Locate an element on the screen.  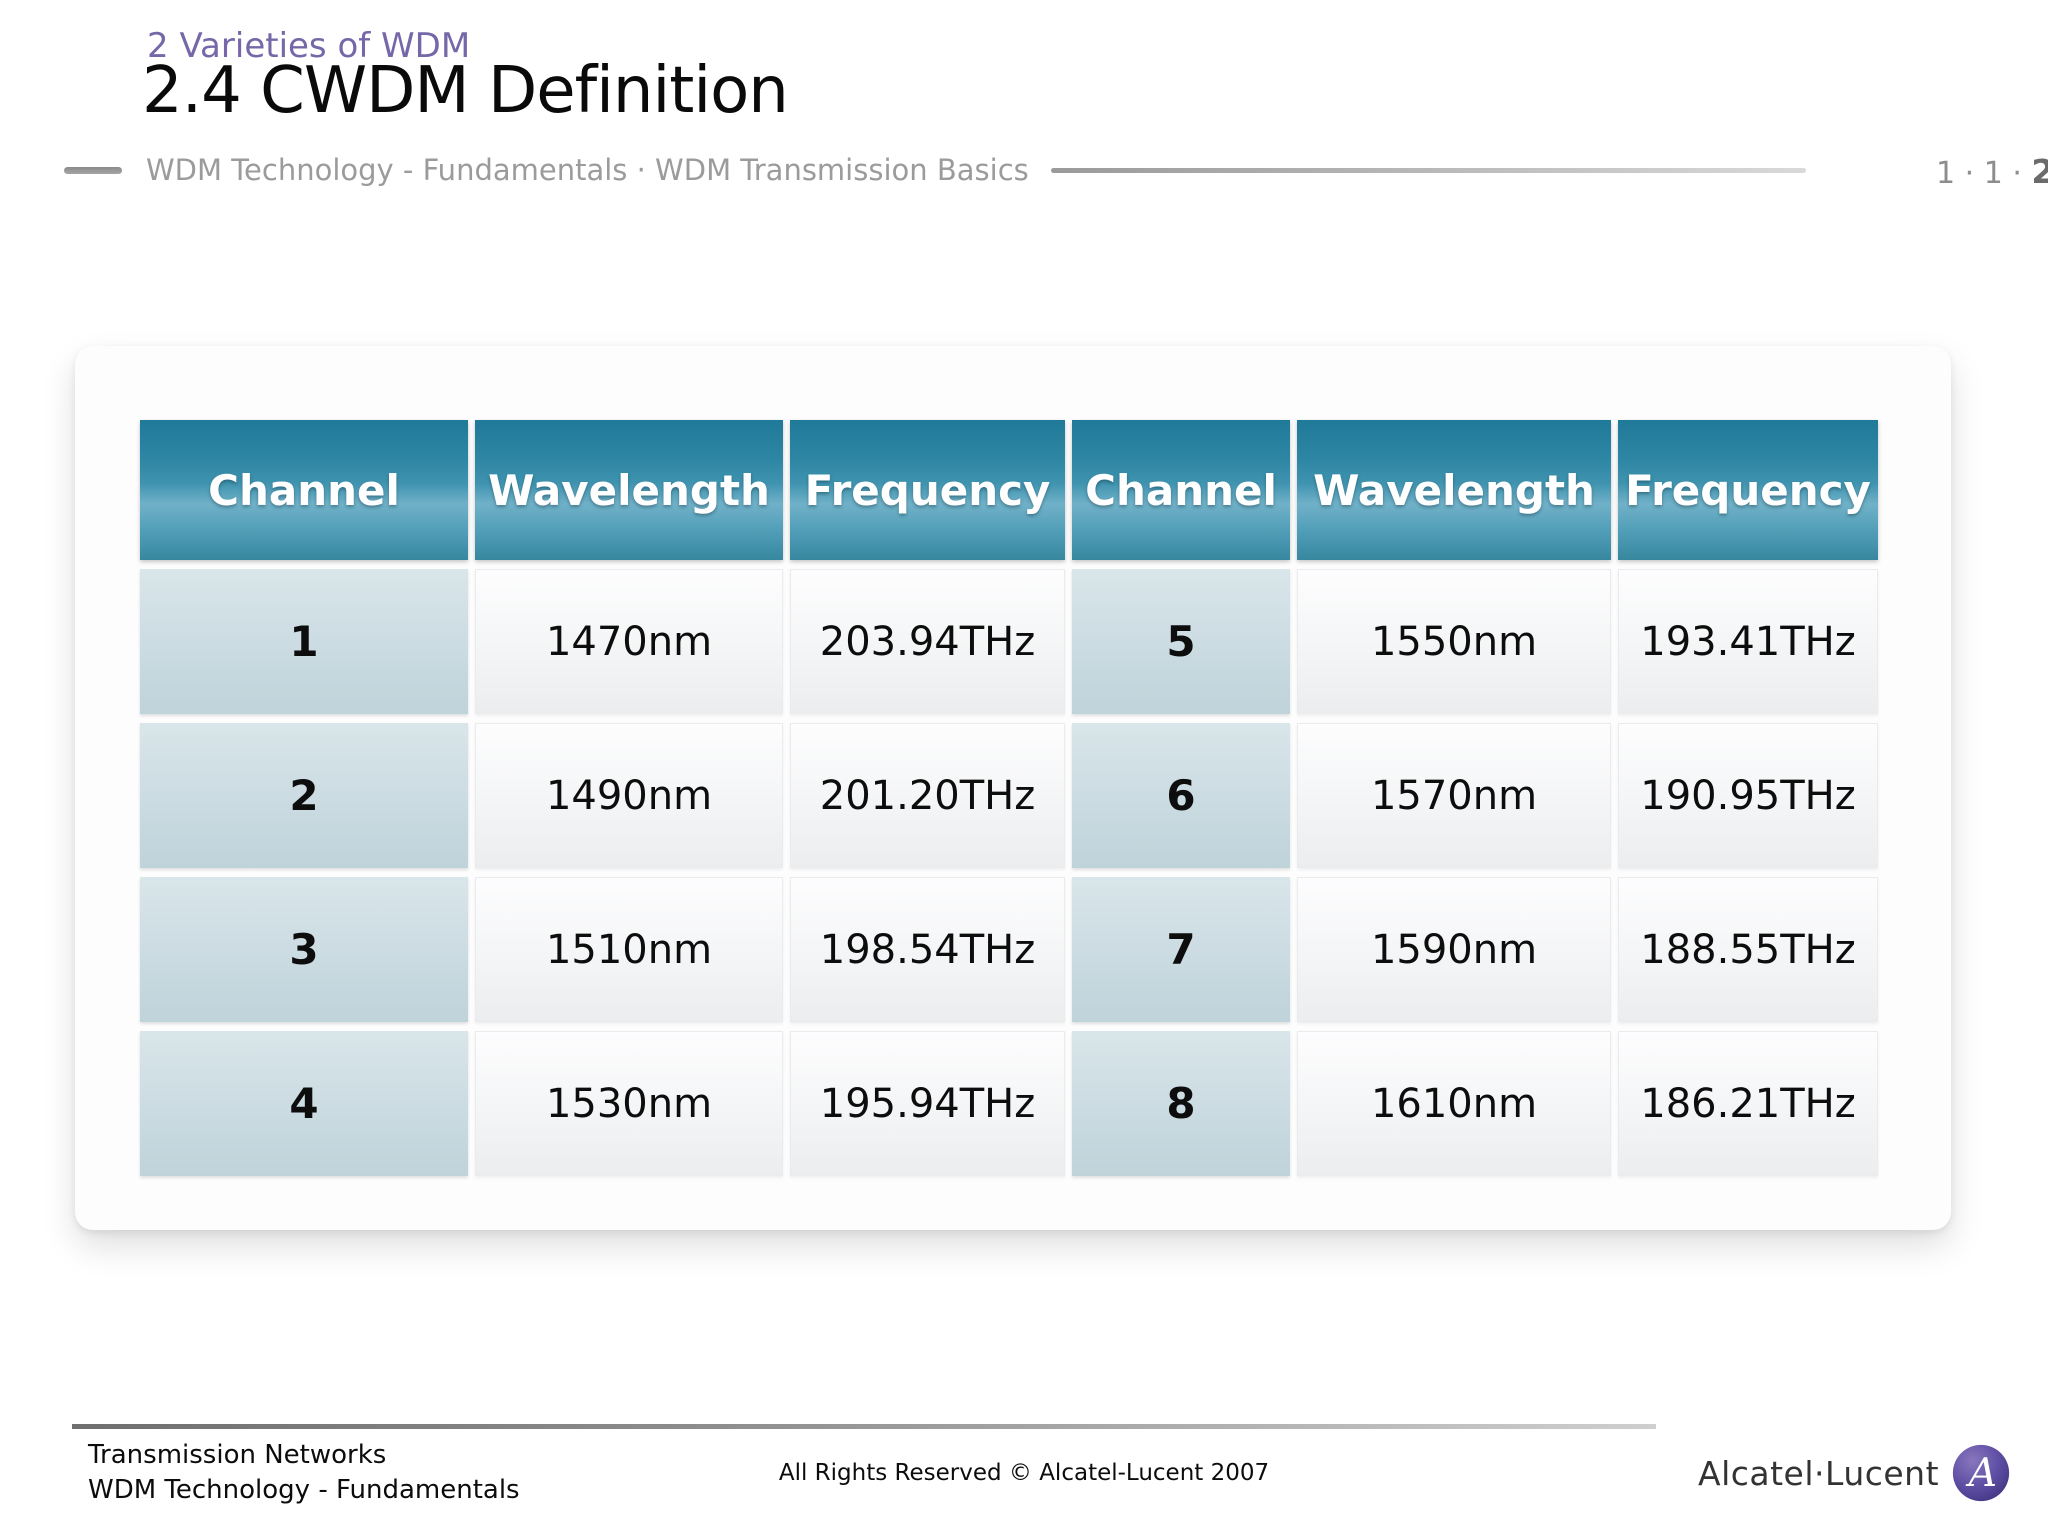
footer-rule is located at coordinates (864, 1426).